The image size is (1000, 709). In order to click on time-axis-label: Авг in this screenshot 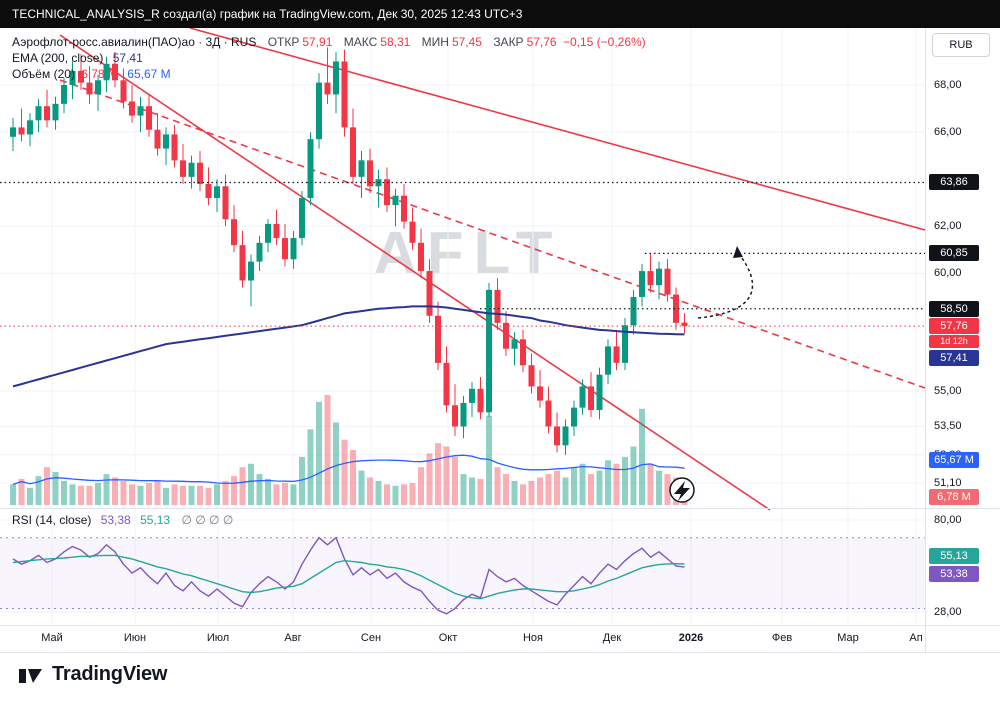, I will do `click(293, 638)`.